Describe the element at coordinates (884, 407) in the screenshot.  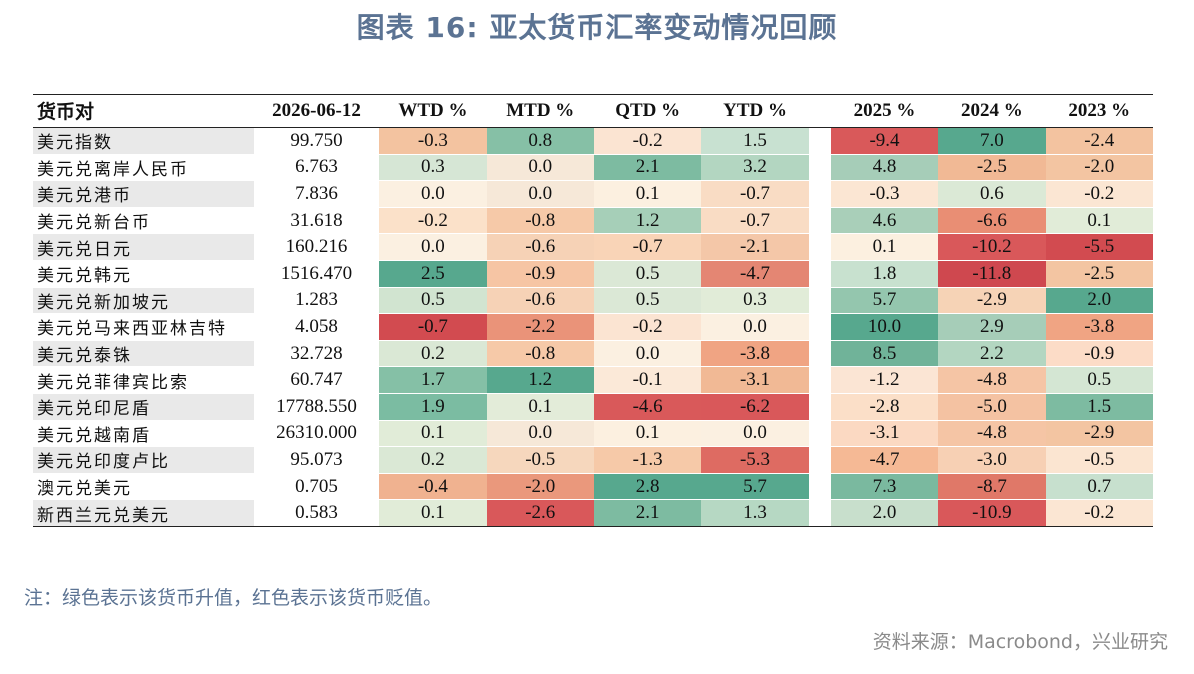
I see `pct-change-cell: -2.8` at that location.